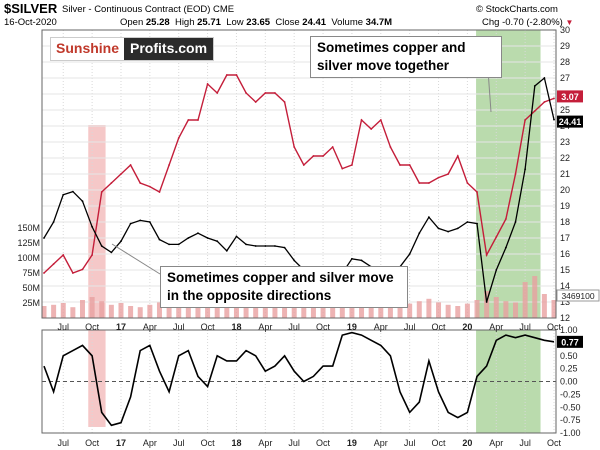 This screenshot has height=450, width=600. What do you see at coordinates (28, 243) in the screenshot?
I see `volume-axis-label: 125M` at bounding box center [28, 243].